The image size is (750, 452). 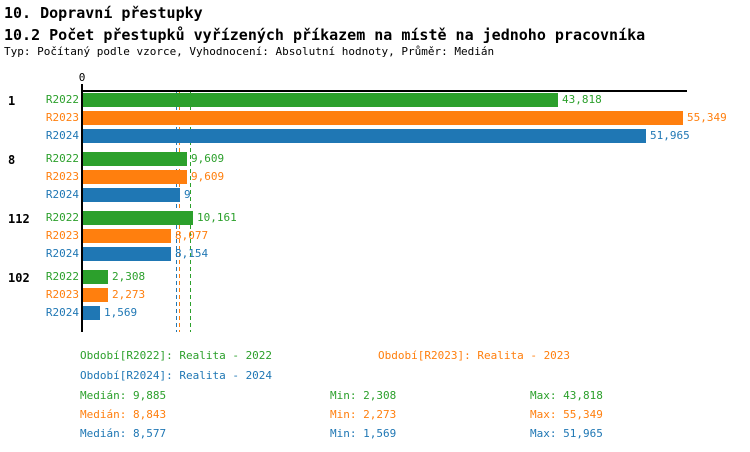 What do you see at coordinates (582, 99) in the screenshot?
I see `bar-value-label: 43,818` at bounding box center [582, 99].